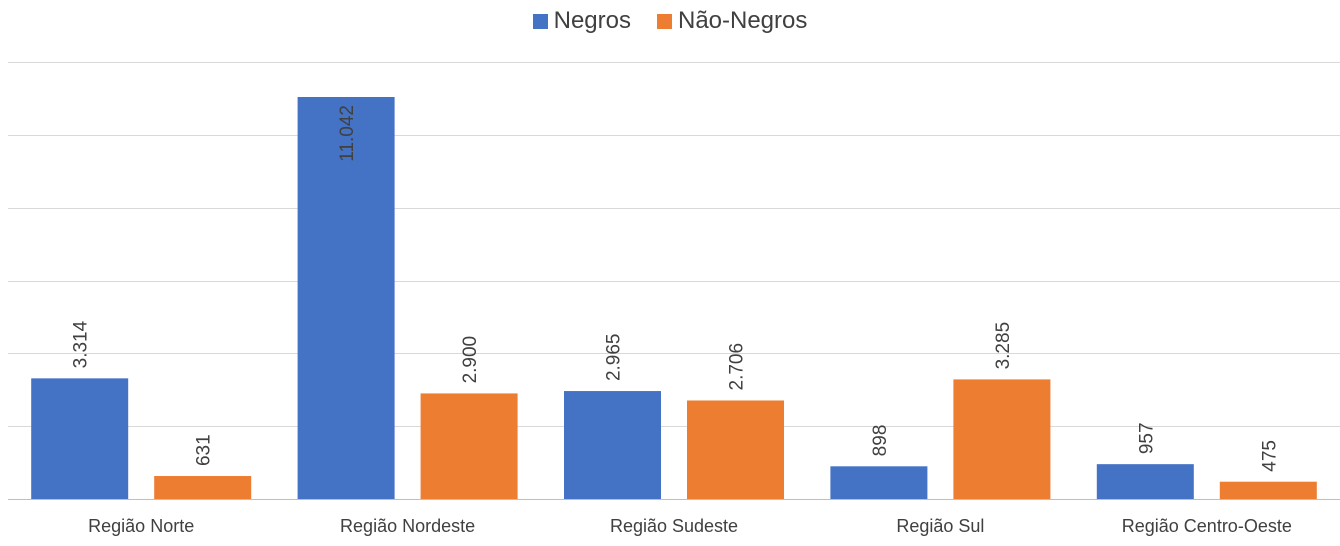 The width and height of the screenshot is (1340, 546). I want to click on data-label: 3.314, so click(81, 344).